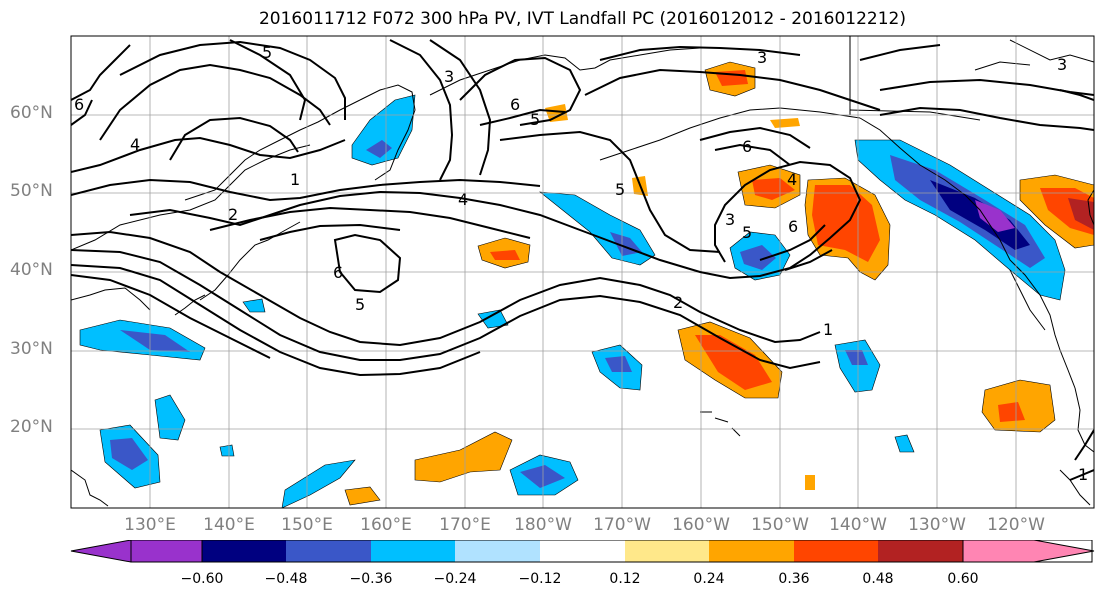 The image size is (1105, 601). What do you see at coordinates (963, 579) in the screenshot?
I see `colorbar-tick-label: 0.60` at bounding box center [963, 579].